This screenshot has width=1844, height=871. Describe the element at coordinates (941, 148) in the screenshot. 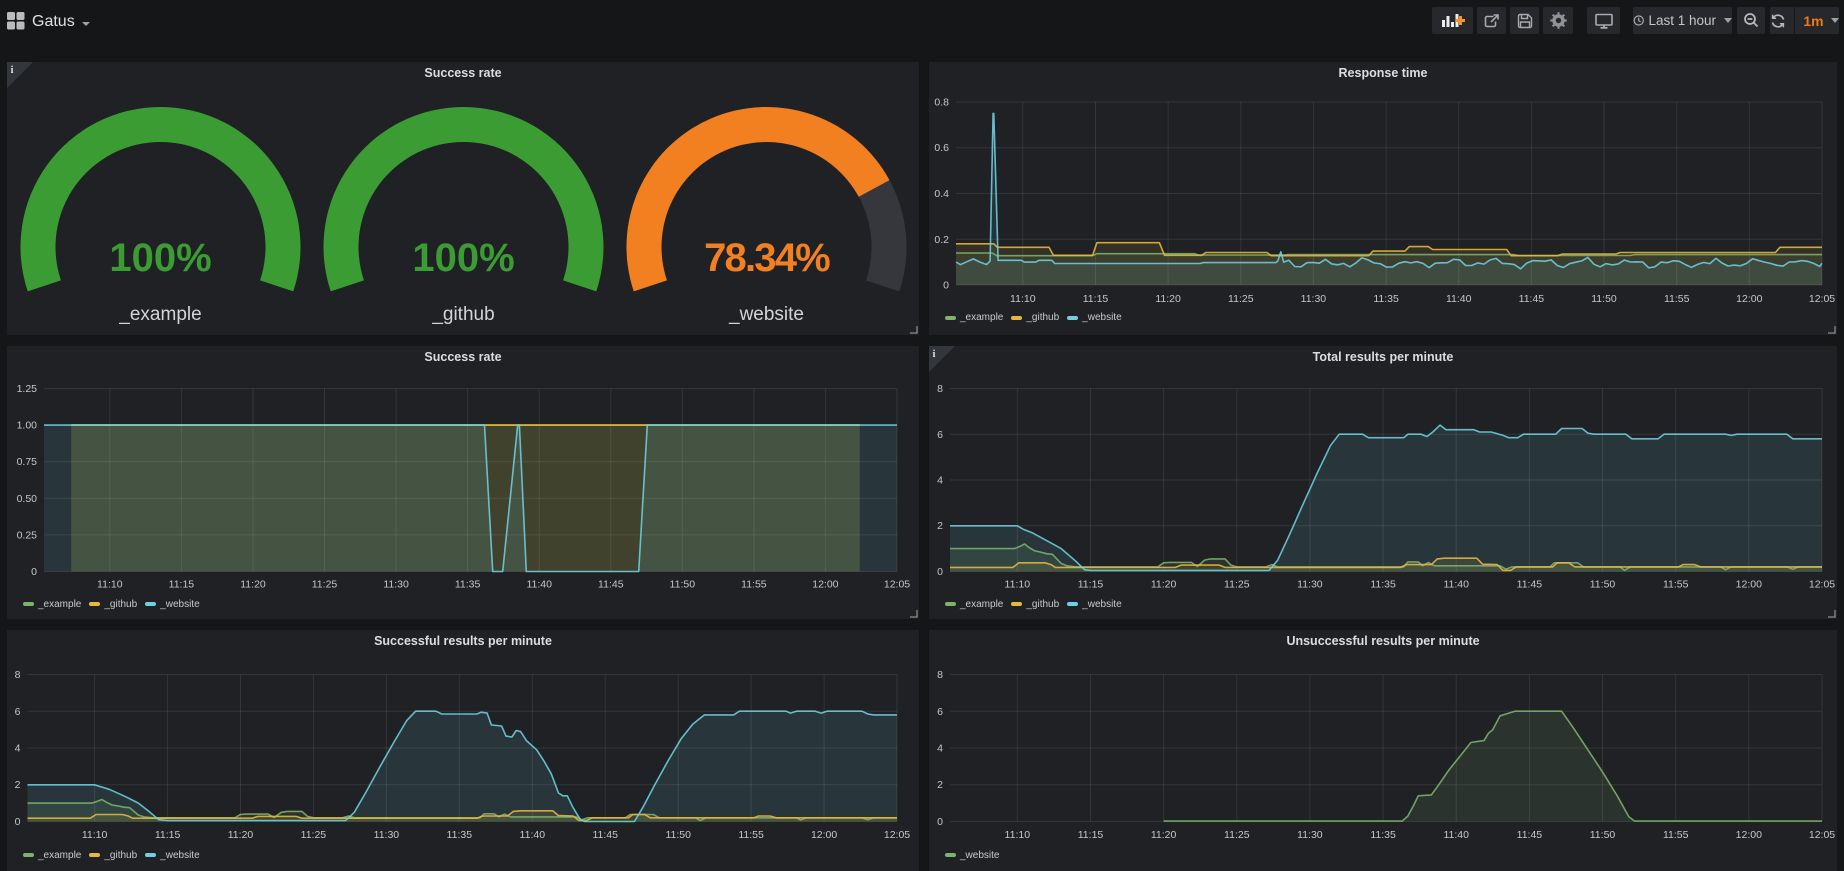

I see `svg-text: 0.6` at that location.